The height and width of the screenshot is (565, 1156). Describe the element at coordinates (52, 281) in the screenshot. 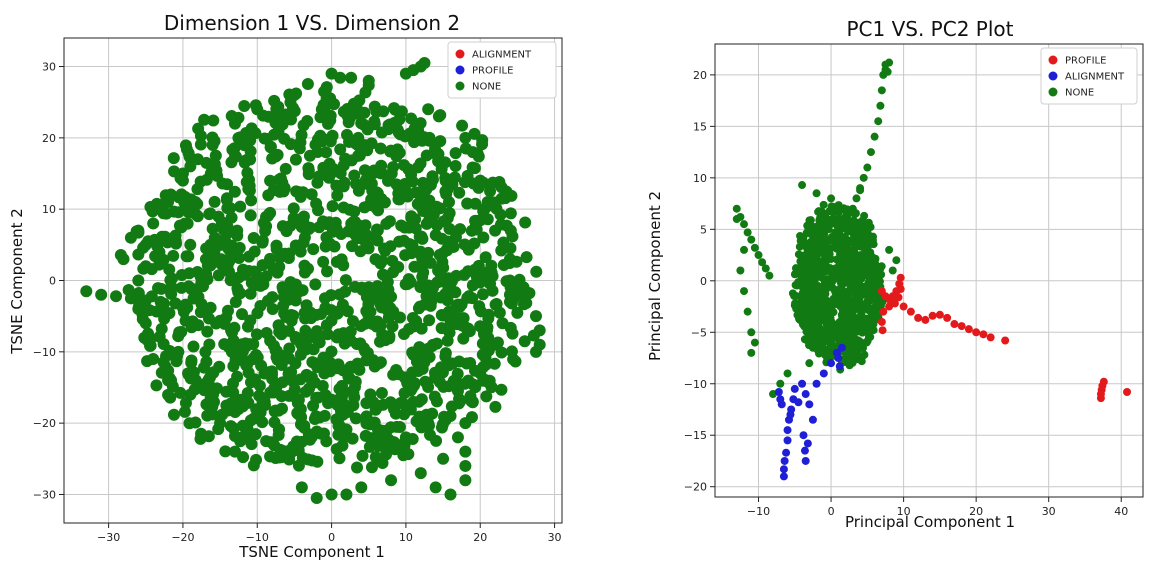

I see `y-tick-label: 0` at that location.